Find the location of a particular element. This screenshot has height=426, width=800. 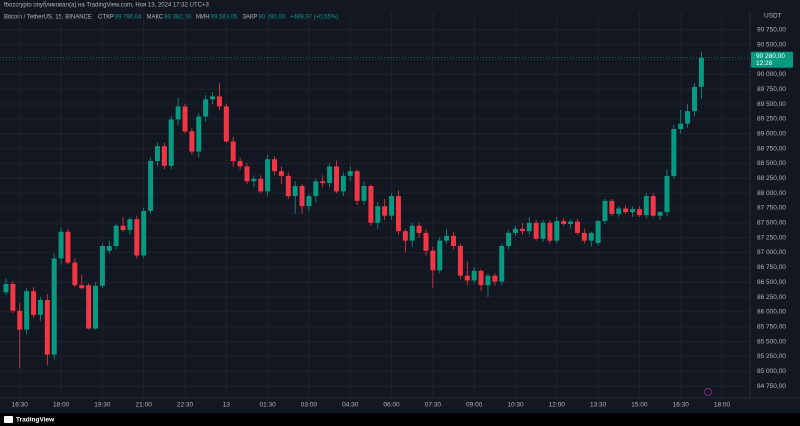

x-tick-label: 04:30 is located at coordinates (350, 405).